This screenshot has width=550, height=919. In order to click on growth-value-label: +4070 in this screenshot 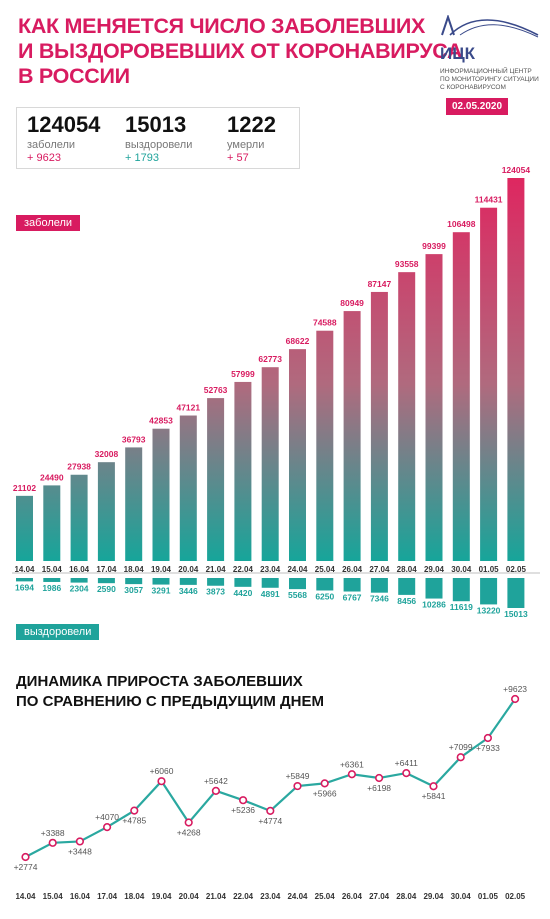, I will do `click(107, 817)`.